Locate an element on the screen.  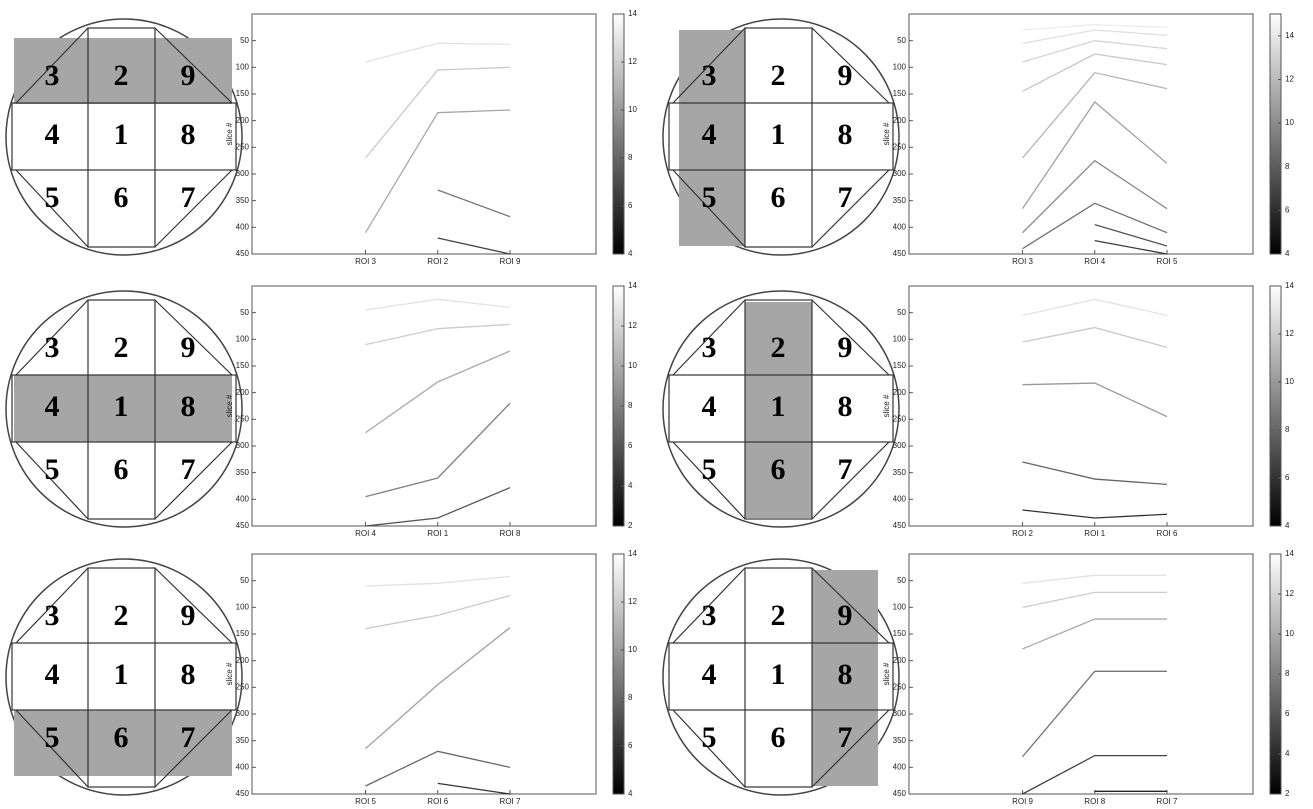
colorbar-tick-label: 8 is located at coordinates (630, 157).